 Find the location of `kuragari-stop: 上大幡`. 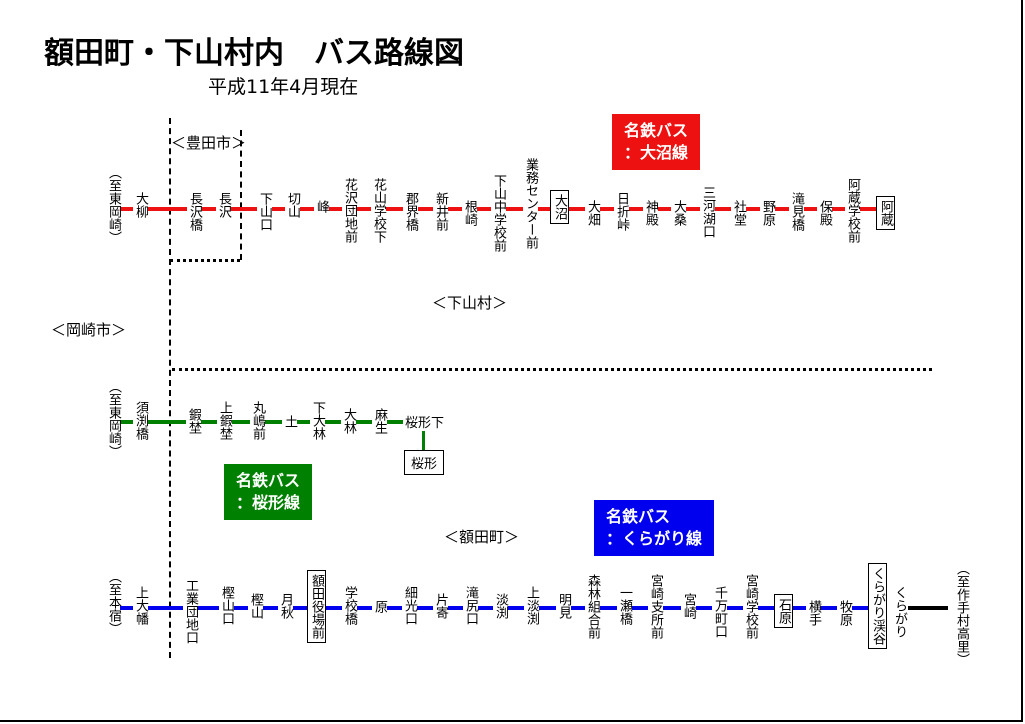

kuragari-stop: 上大幡 is located at coordinates (140, 605).